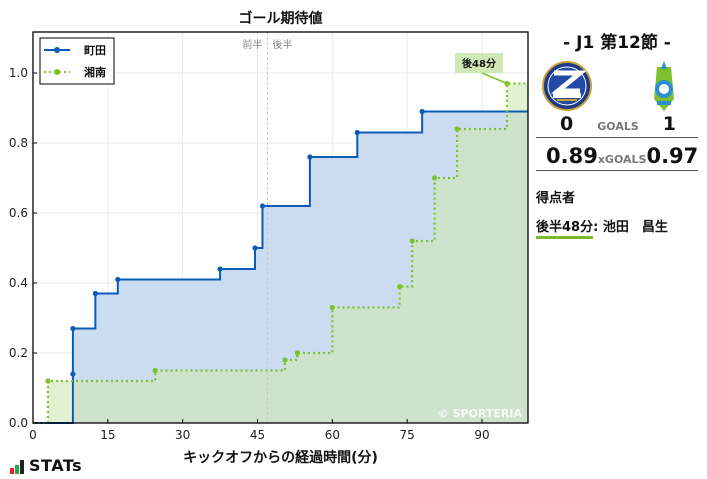 Image resolution: width=707 pixels, height=479 pixels. I want to click on away-goals: 1, so click(669, 124).